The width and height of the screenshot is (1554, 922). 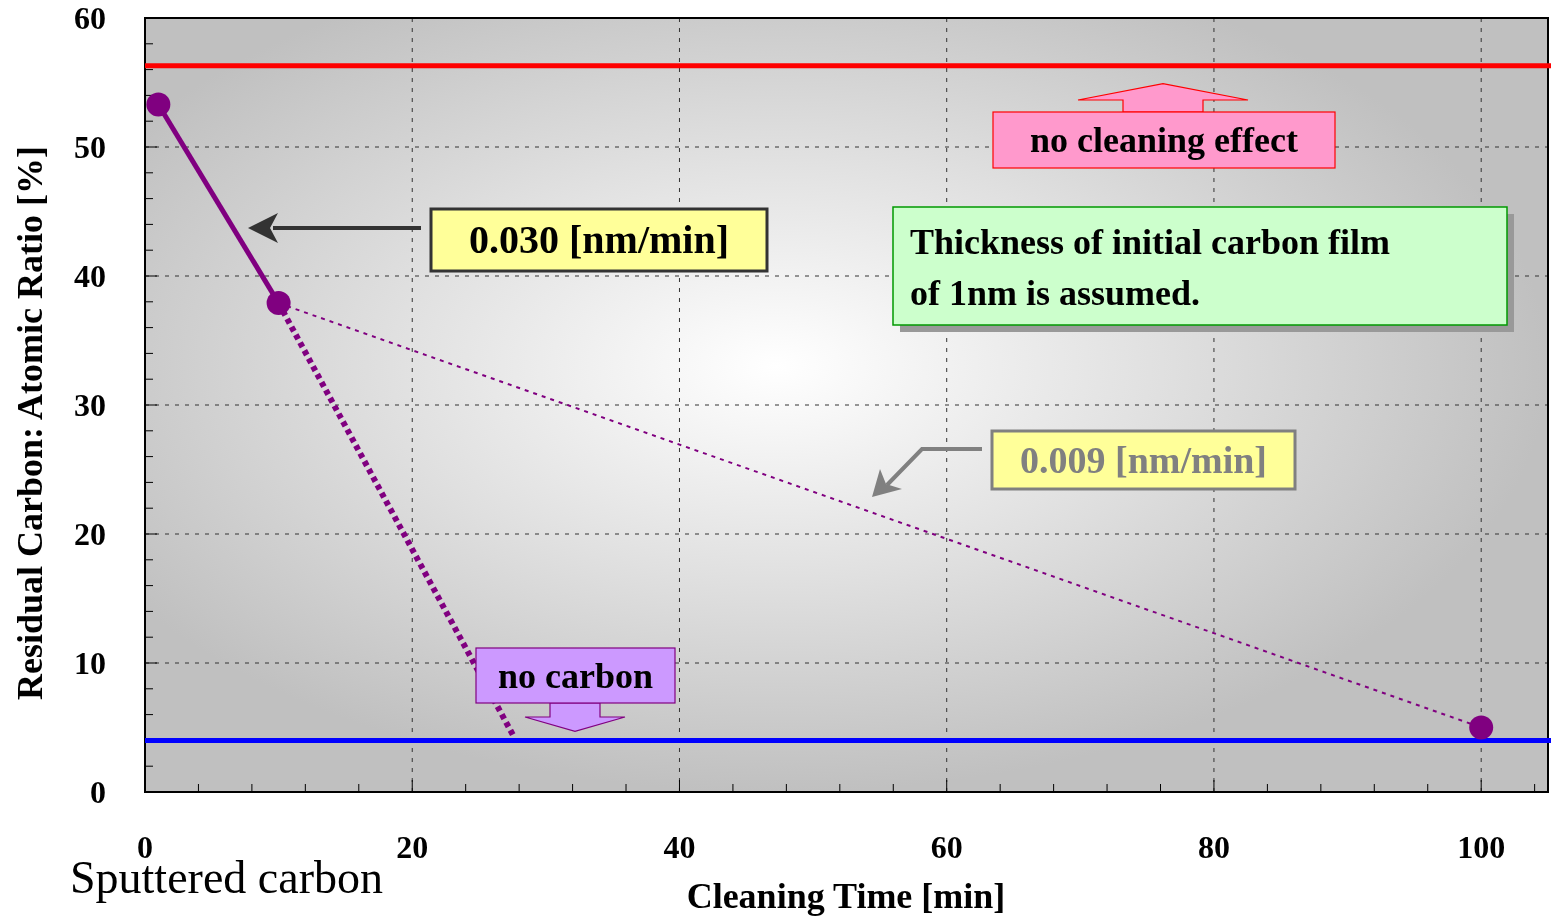 What do you see at coordinates (90, 663) in the screenshot?
I see `y-tick-label: 10` at bounding box center [90, 663].